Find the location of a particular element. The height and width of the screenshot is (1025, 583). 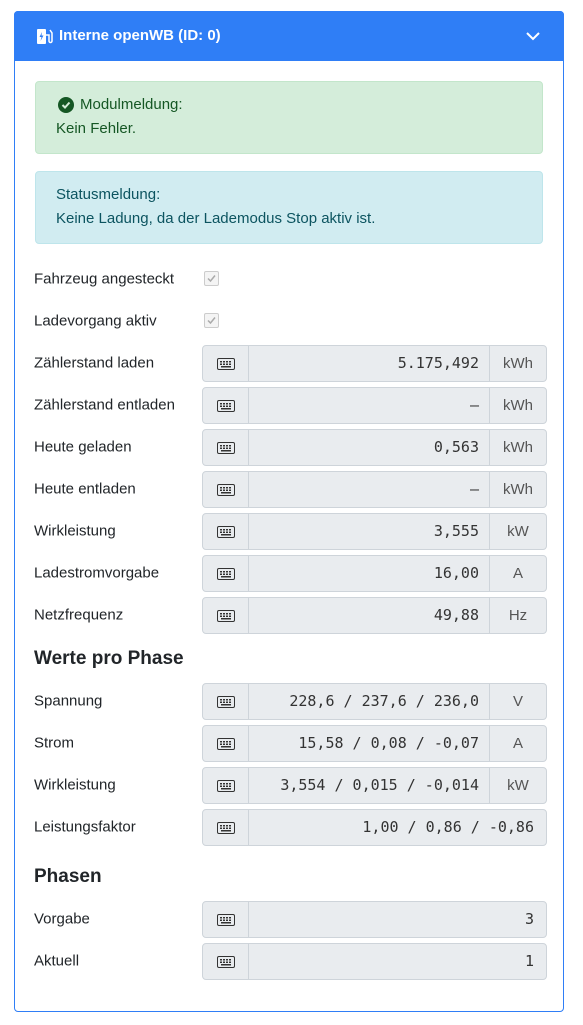

alert-text: Kein Fehler. is located at coordinates (96, 128).